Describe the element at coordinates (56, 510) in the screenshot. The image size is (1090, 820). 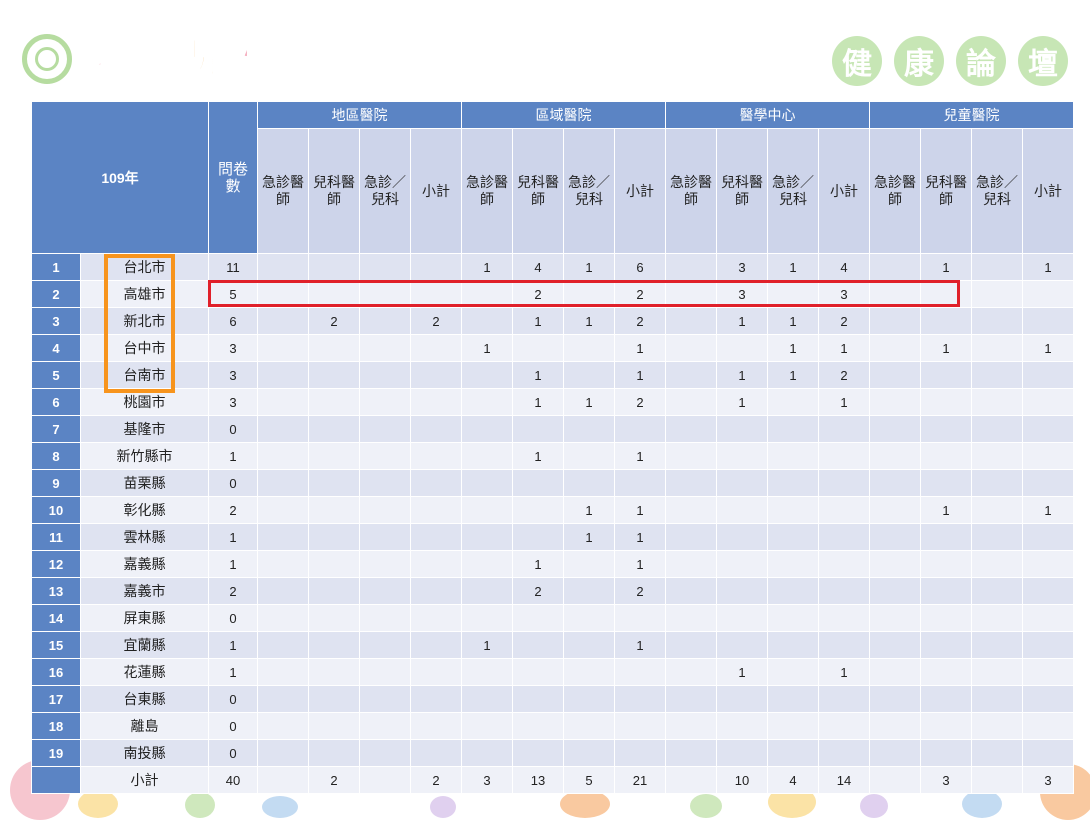
I see `row-number: 10` at that location.